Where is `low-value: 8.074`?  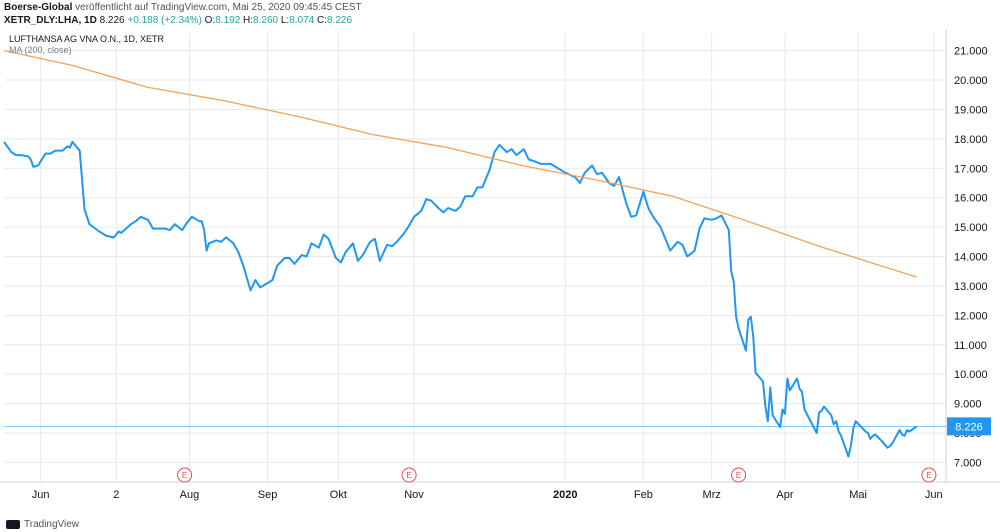 low-value: 8.074 is located at coordinates (302, 20).